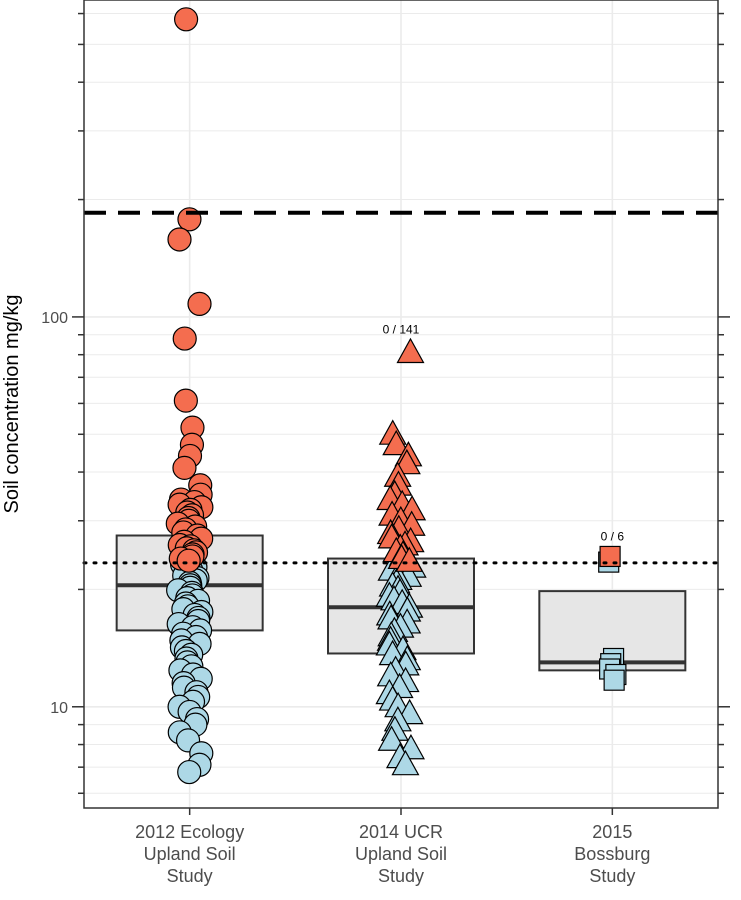 The image size is (741, 900). I want to click on x-tick-label: 2012 Ecology Upland Soil Study, so click(189, 854).